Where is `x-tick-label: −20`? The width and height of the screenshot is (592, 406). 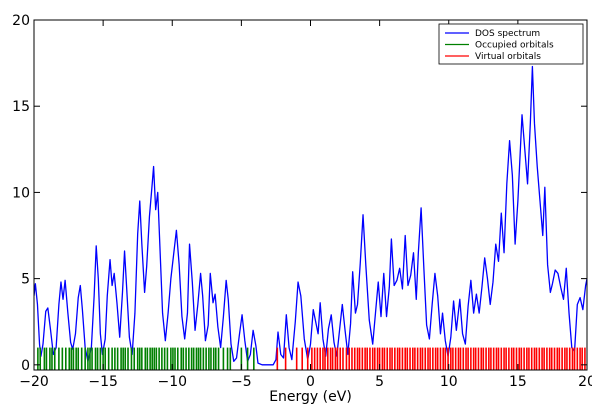
x-tick-label: −20 is located at coordinates (34, 382).